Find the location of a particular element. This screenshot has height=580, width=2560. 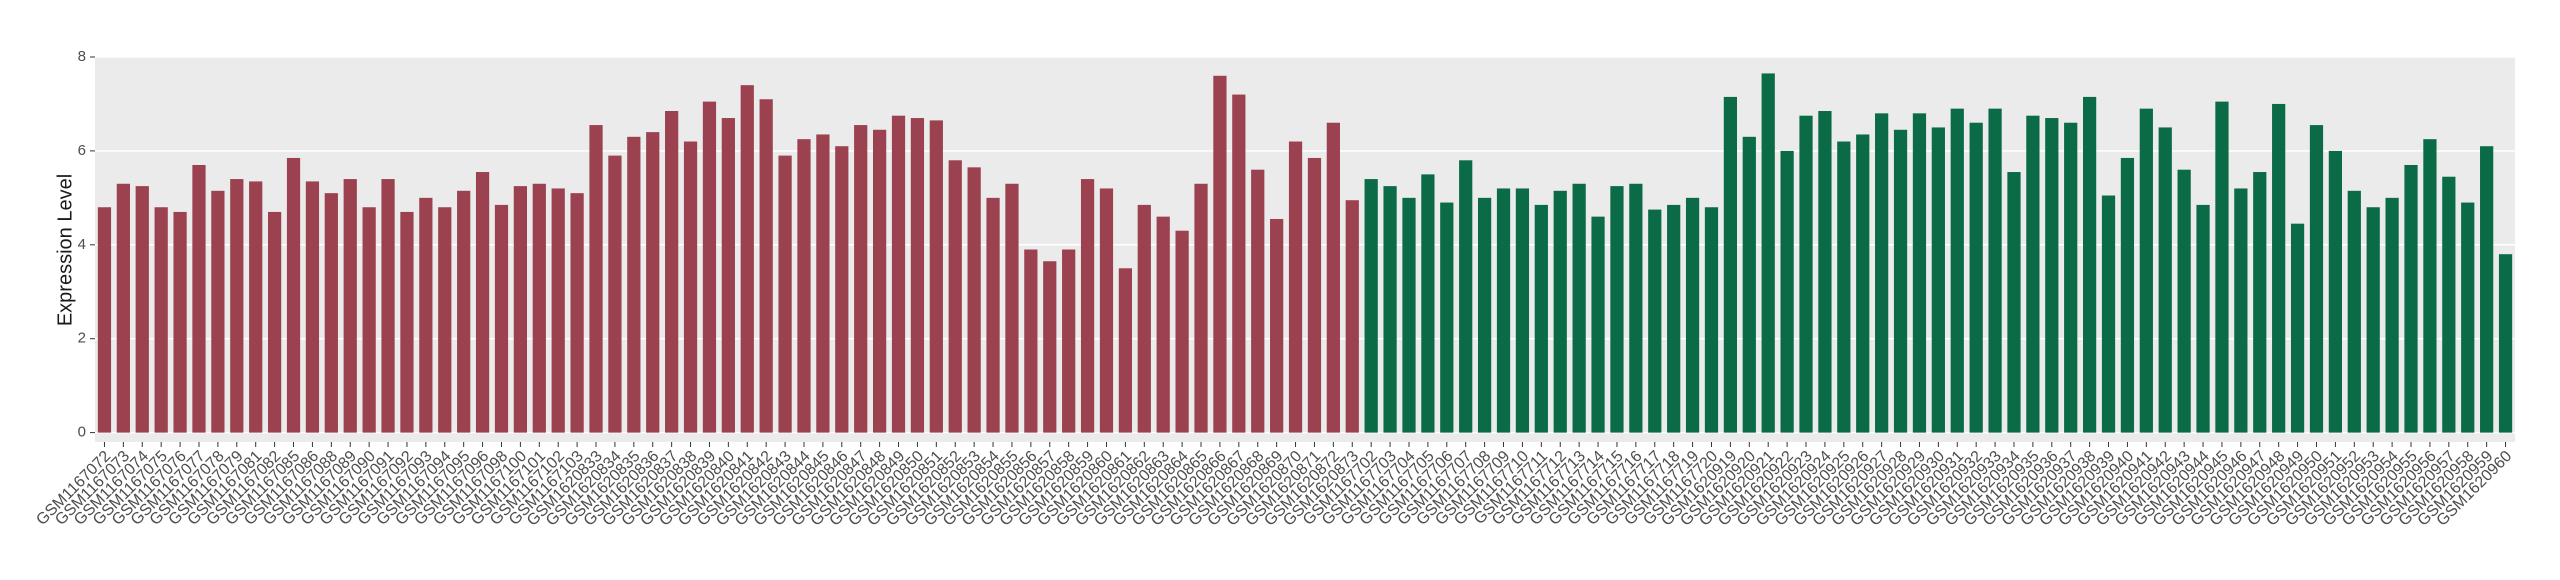

y-tick-label: 4 is located at coordinates (82, 244).